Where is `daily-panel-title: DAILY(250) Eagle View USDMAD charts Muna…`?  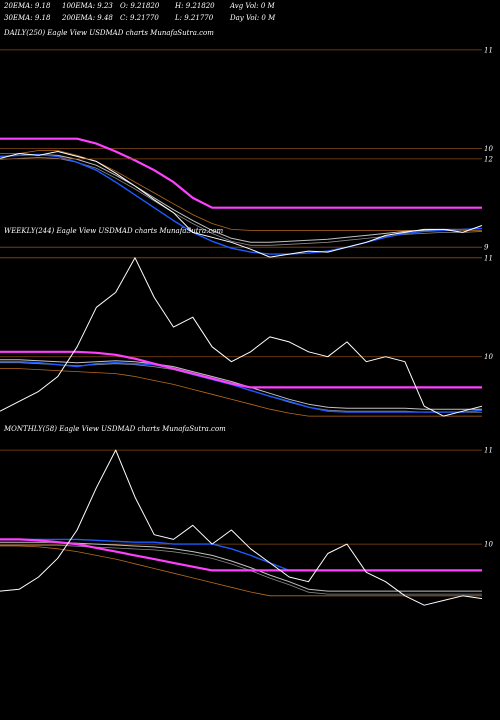 daily-panel-title: DAILY(250) Eagle View USDMAD charts Muna… is located at coordinates (108, 33).